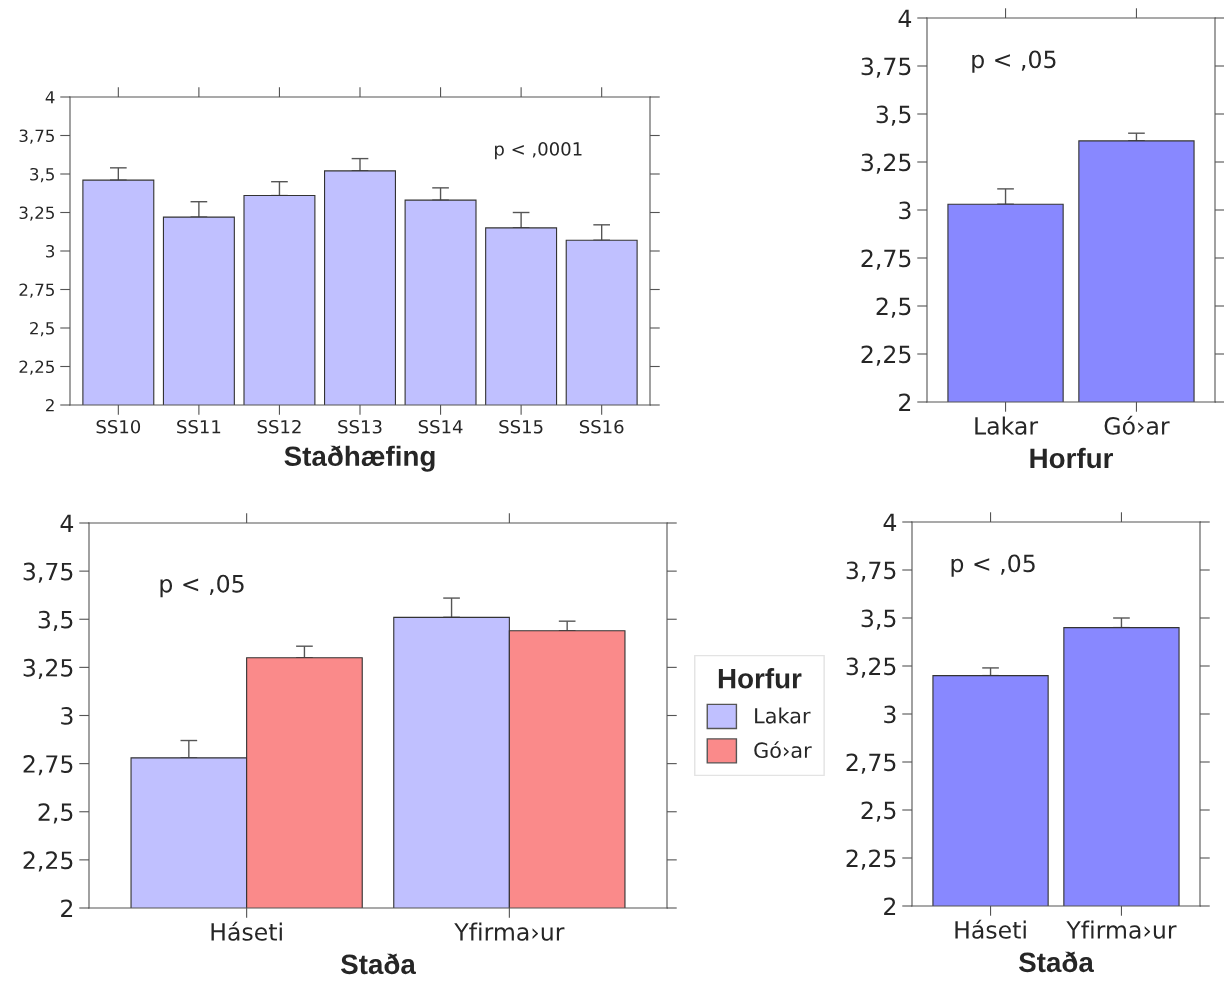 The image size is (1224, 996). I want to click on x-tick-label: SS12, so click(279, 426).